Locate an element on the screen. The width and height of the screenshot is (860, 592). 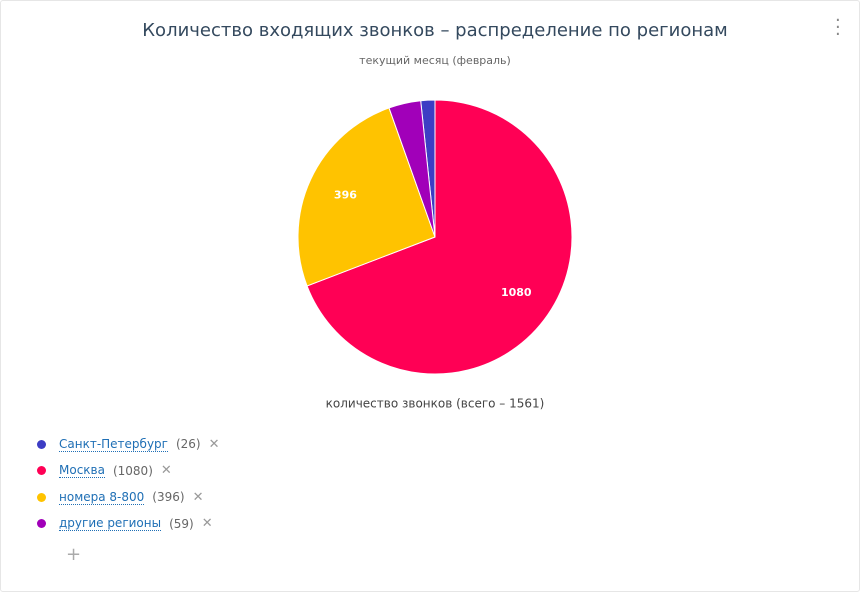
legend-item: номера 8-800 (396) ✕ is located at coordinates (128, 497).